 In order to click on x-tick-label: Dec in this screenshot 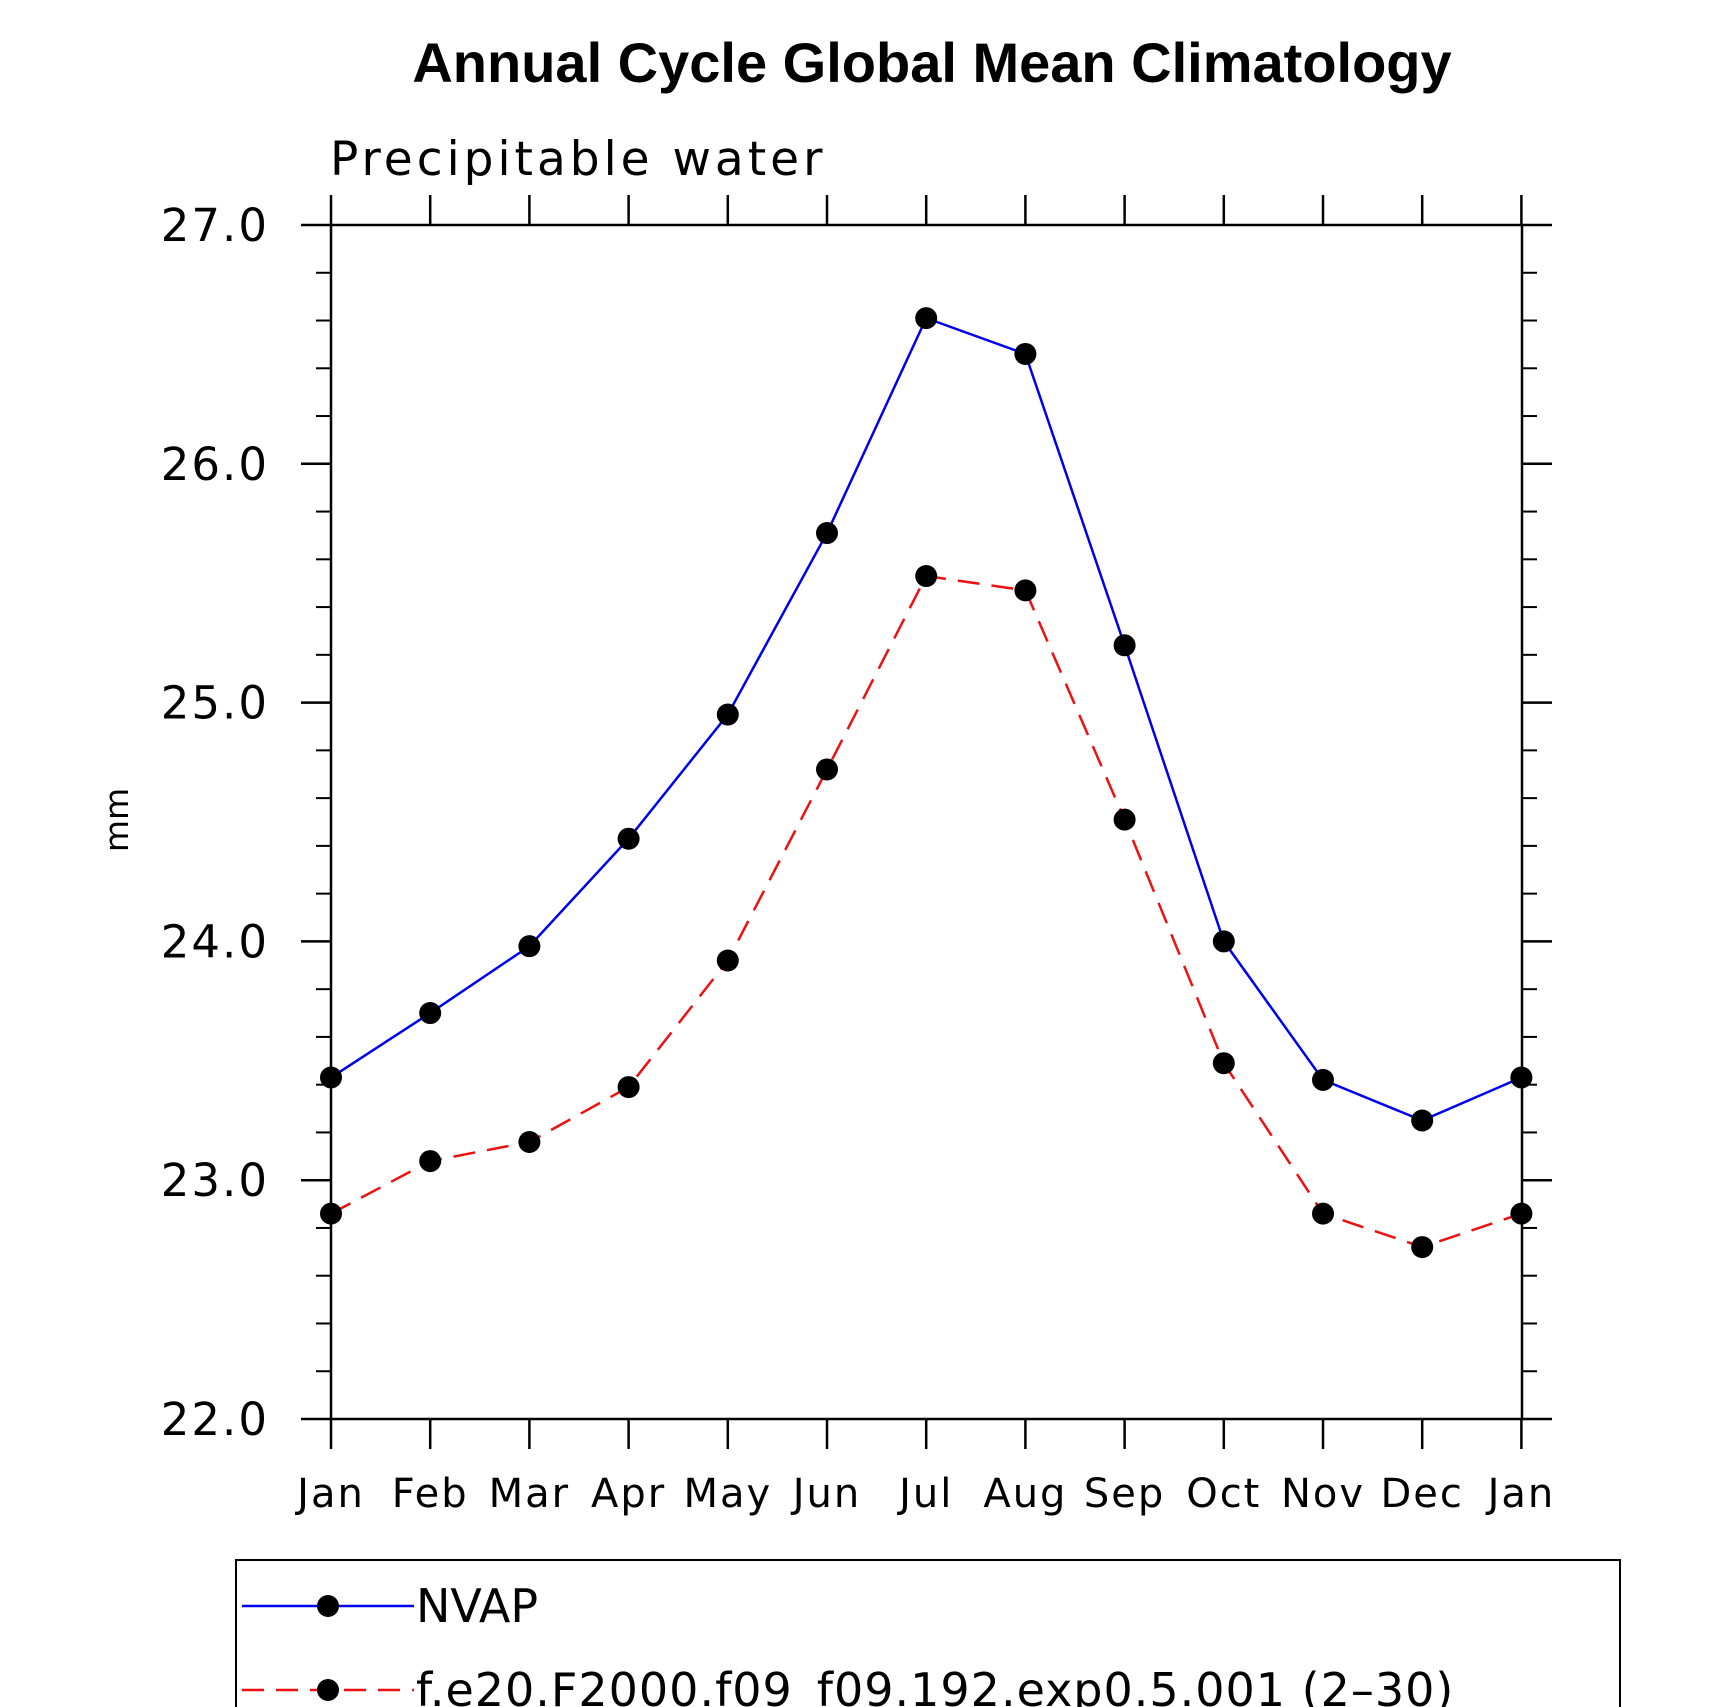, I will do `click(1421, 1494)`.